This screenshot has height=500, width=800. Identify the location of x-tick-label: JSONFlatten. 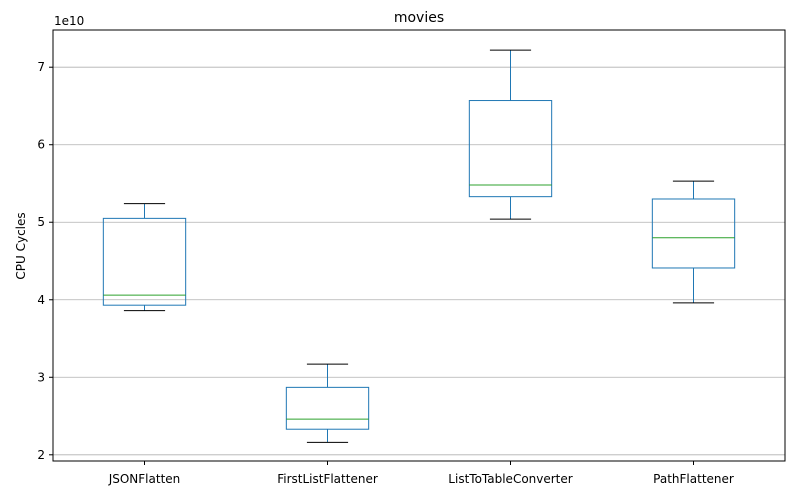
(144, 479).